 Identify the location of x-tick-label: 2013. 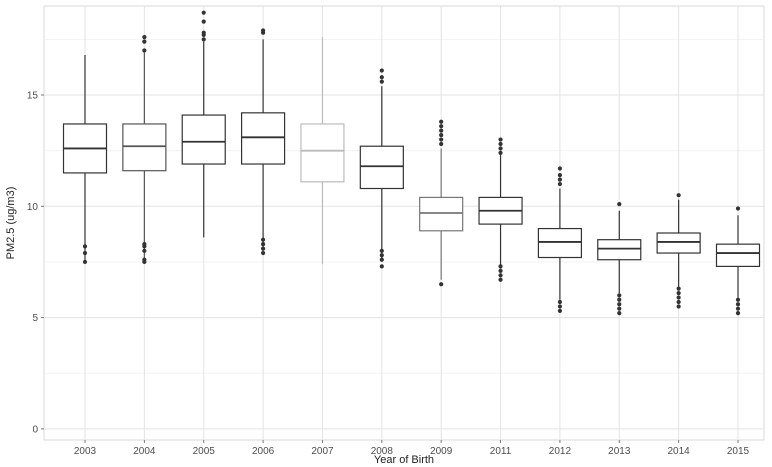
(619, 451).